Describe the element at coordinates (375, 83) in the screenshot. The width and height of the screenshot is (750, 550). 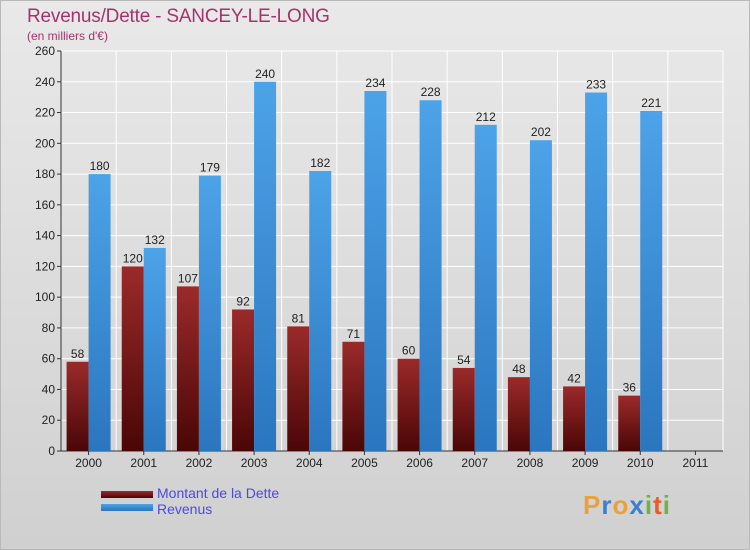
I see `data-label-revenus: 234` at that location.